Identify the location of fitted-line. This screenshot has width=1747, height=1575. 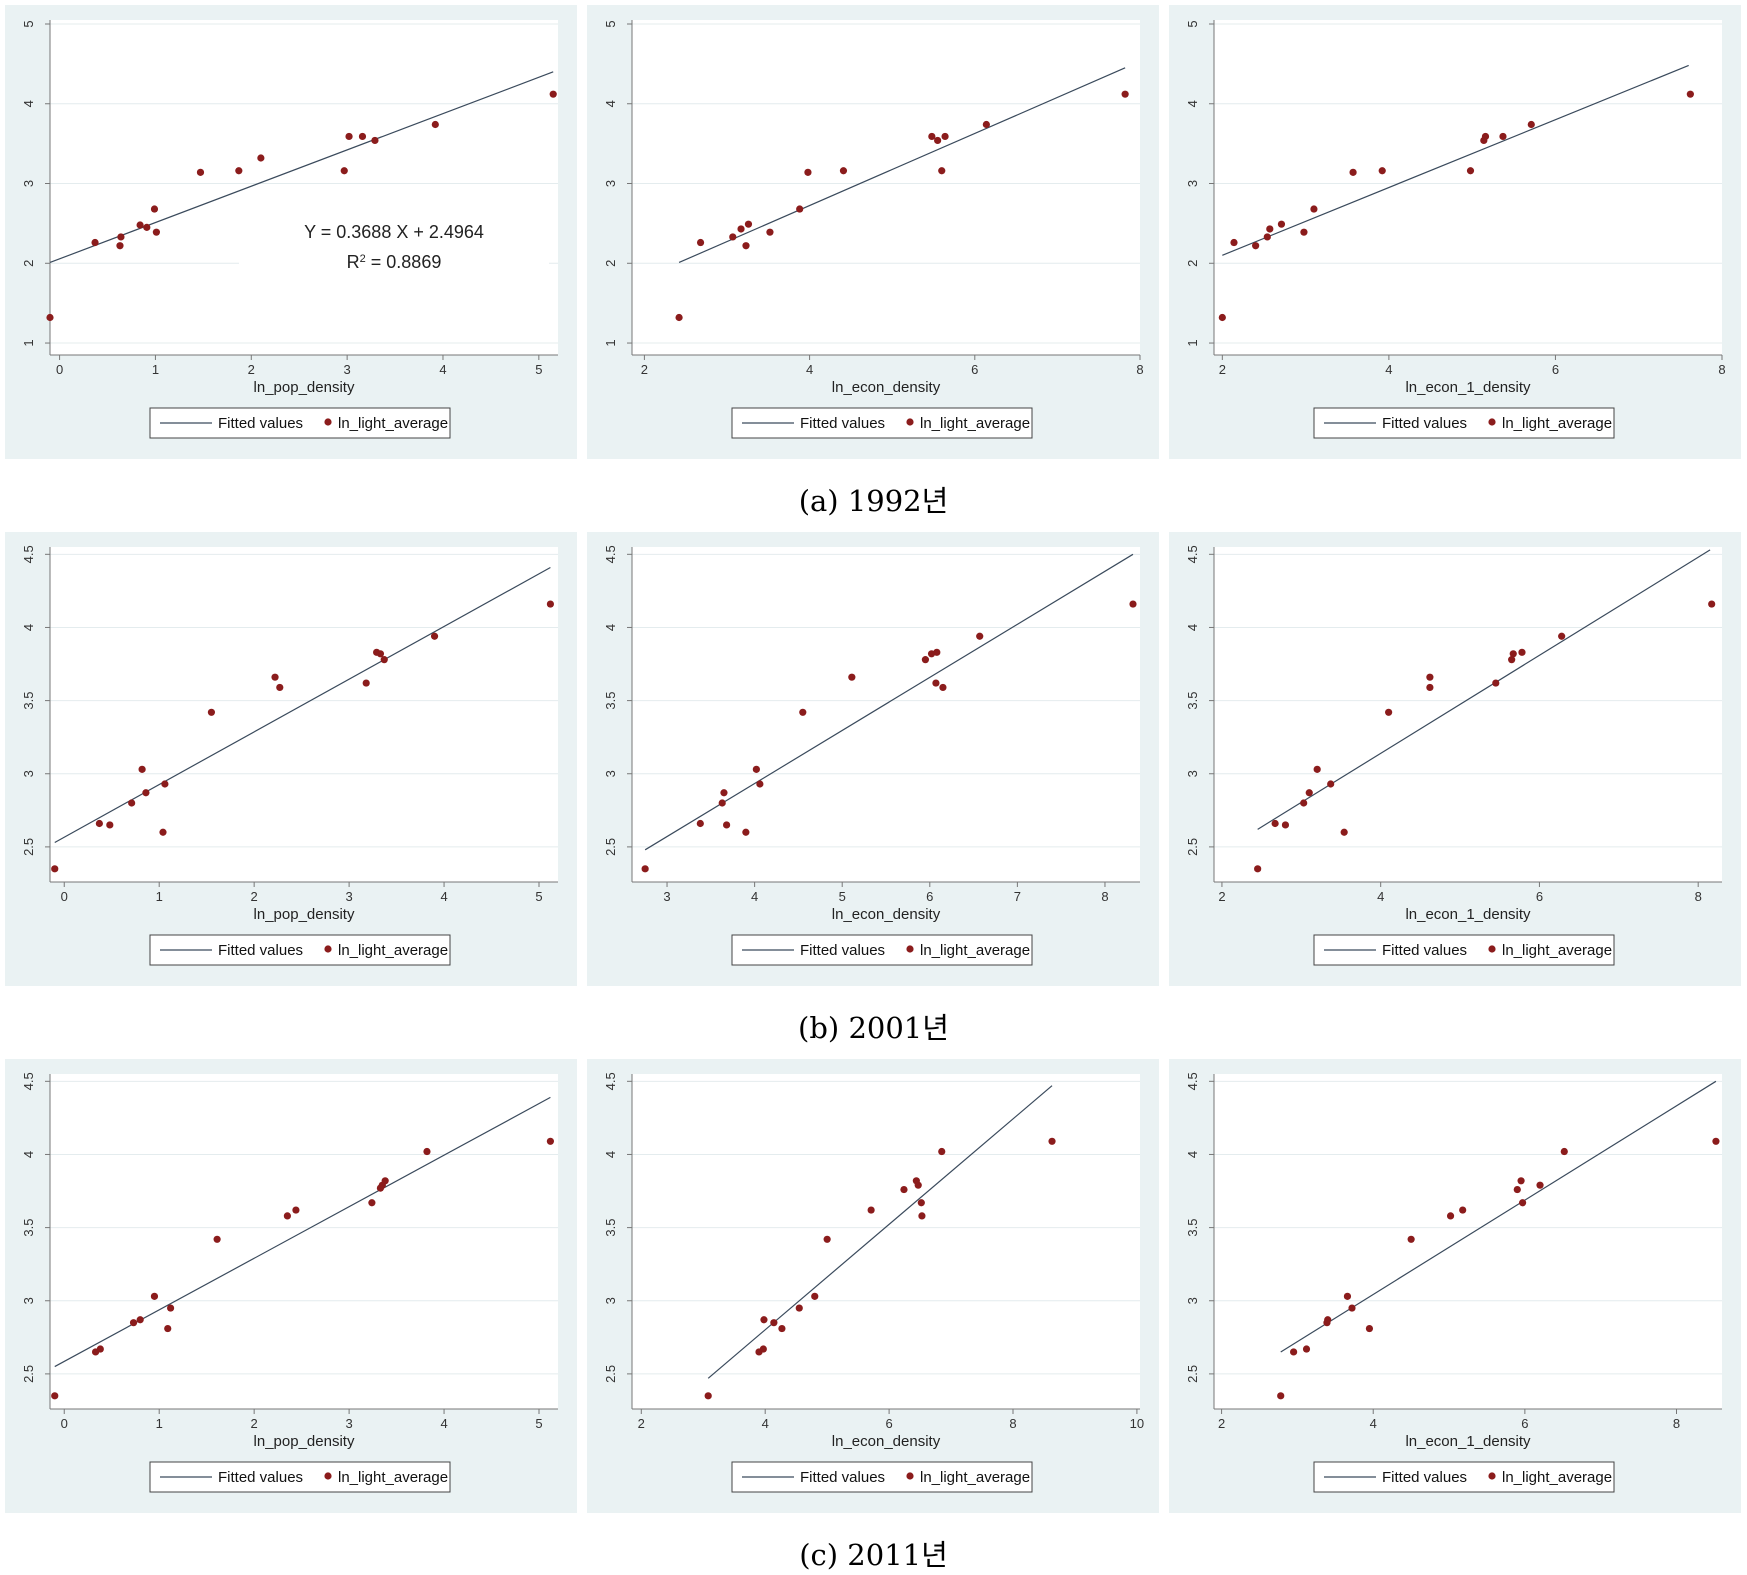
(301, 167).